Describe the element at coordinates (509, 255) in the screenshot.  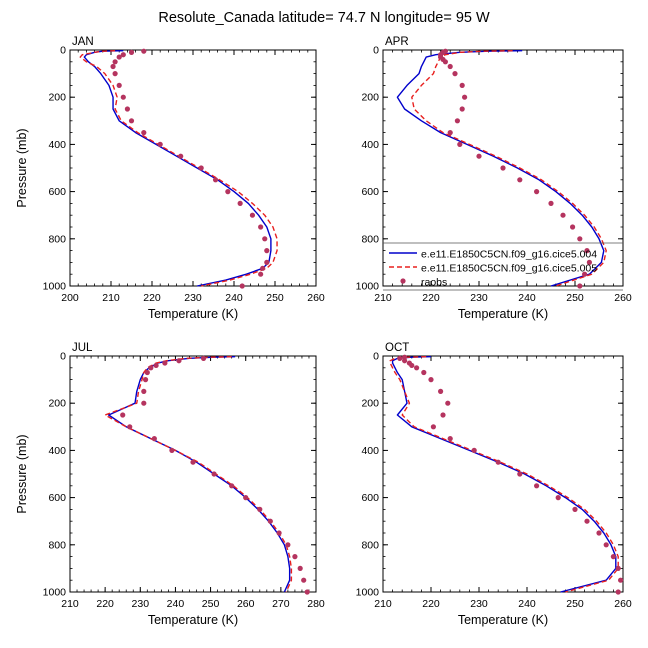
I see `legend-label: e.e11.E1850C5CN.f09_g16.cice5.004` at that location.